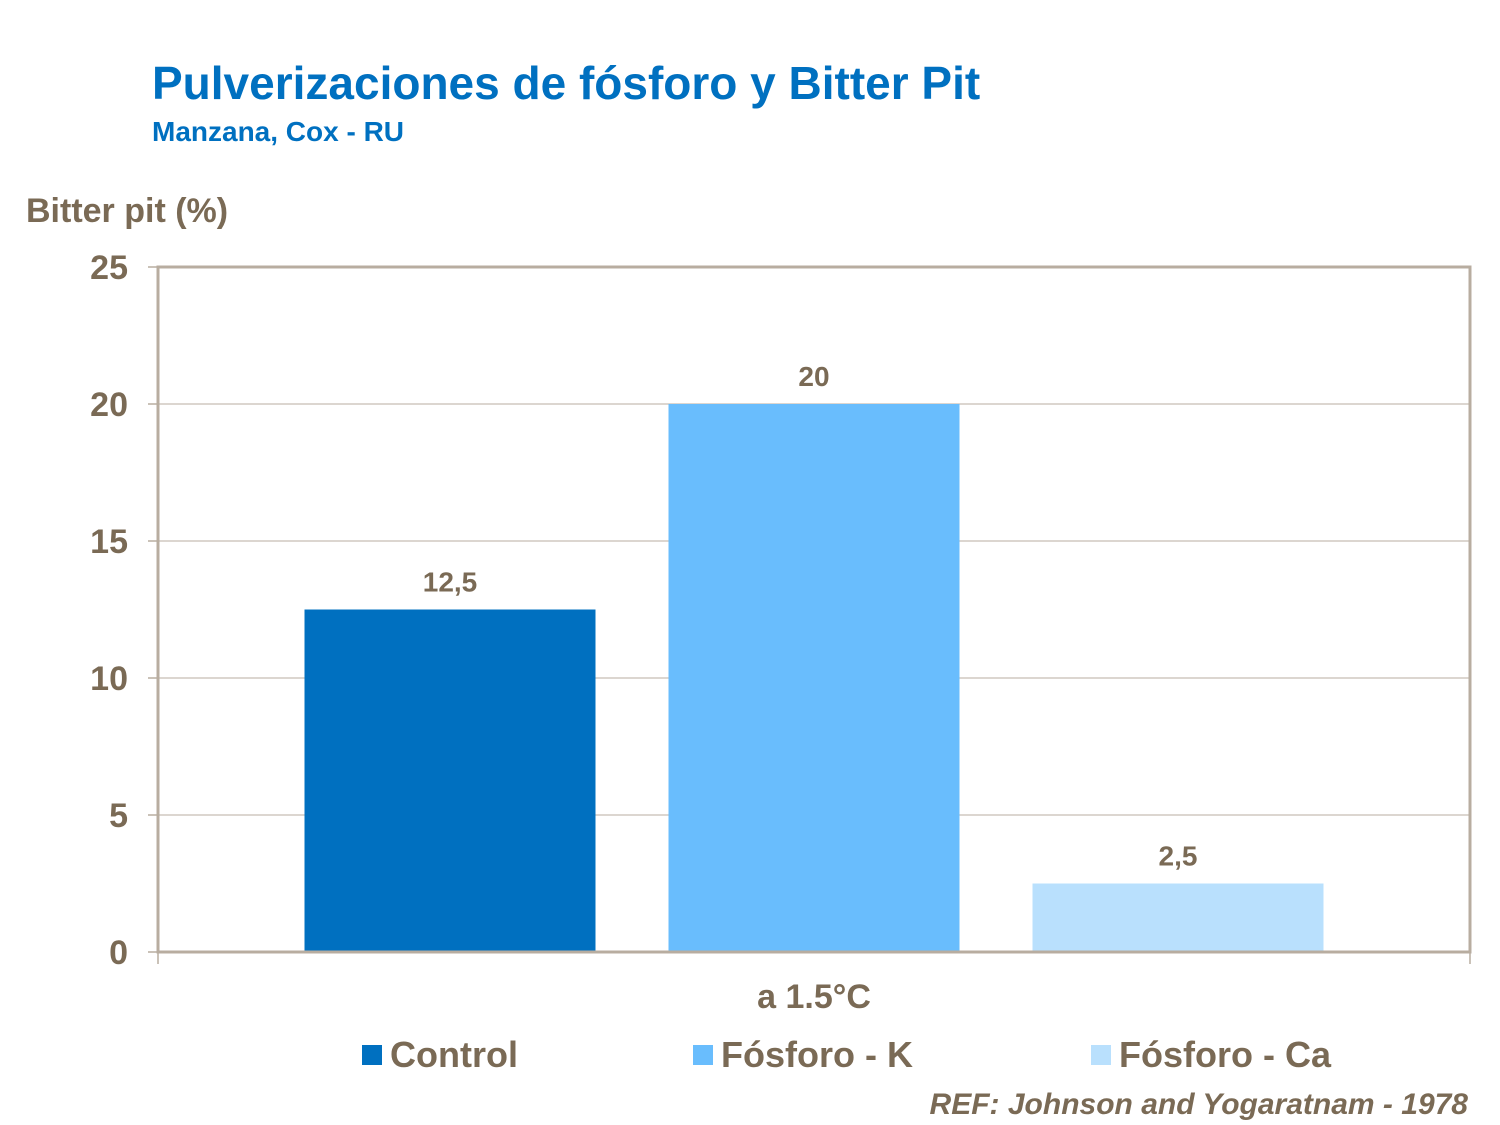 Image resolution: width=1500 pixels, height=1125 pixels. I want to click on bar-f-sforo-ca, so click(1178, 917).